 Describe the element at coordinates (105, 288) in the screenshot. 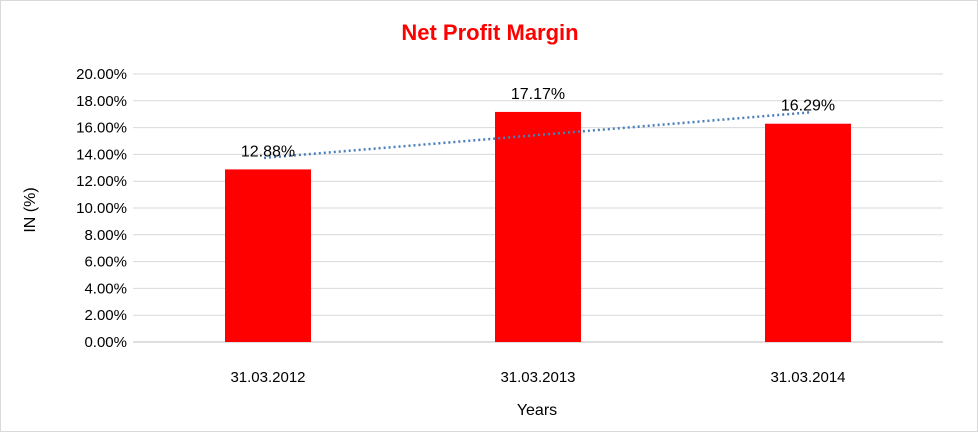

I see `y-tick-label: 4.00%` at that location.